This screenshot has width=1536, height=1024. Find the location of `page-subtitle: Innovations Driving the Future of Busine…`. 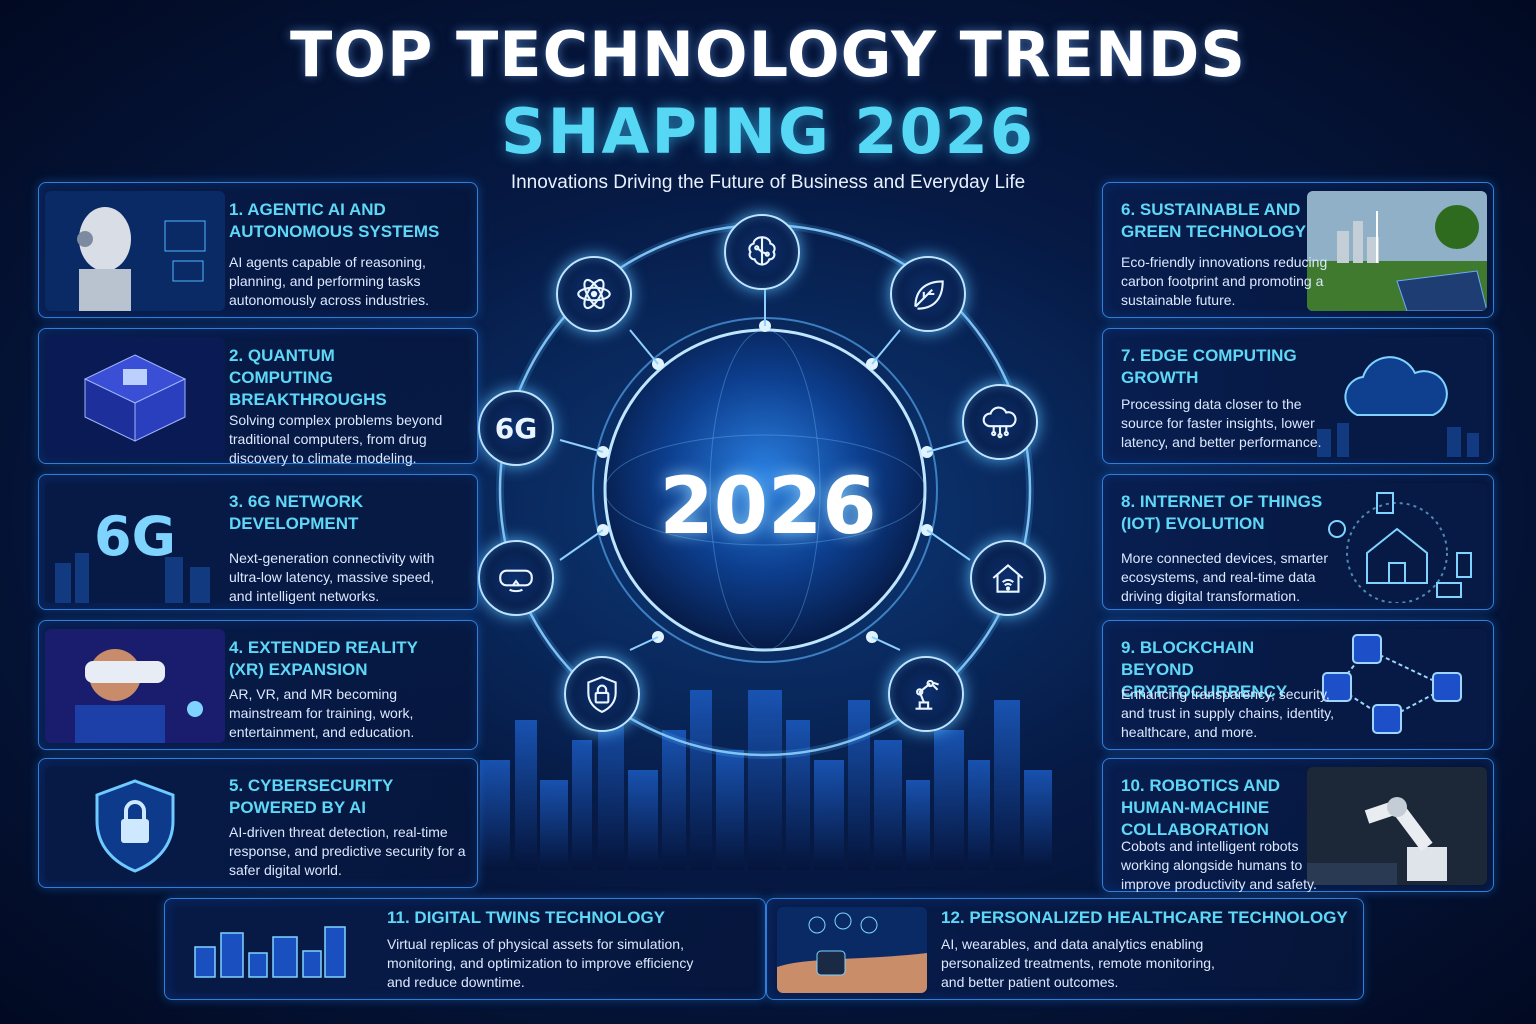

page-subtitle: Innovations Driving the Future of Busine… is located at coordinates (768, 182).